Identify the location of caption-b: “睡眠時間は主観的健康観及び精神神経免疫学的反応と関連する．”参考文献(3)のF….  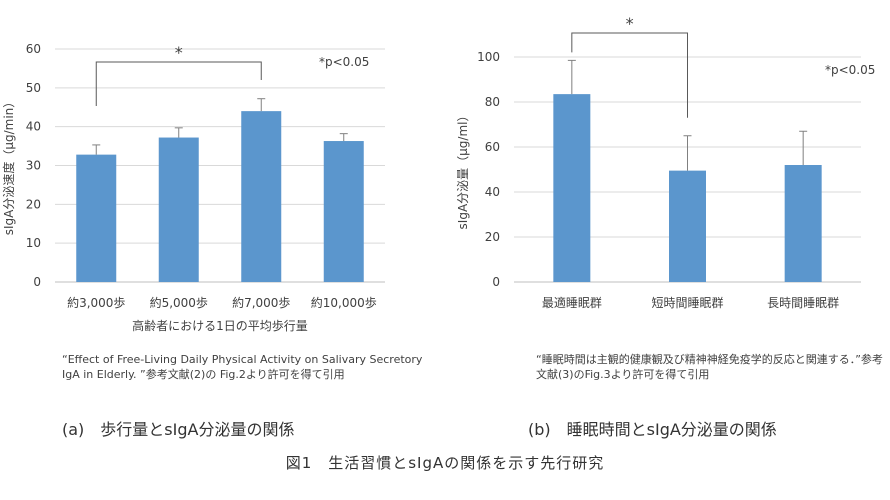
(709, 367).